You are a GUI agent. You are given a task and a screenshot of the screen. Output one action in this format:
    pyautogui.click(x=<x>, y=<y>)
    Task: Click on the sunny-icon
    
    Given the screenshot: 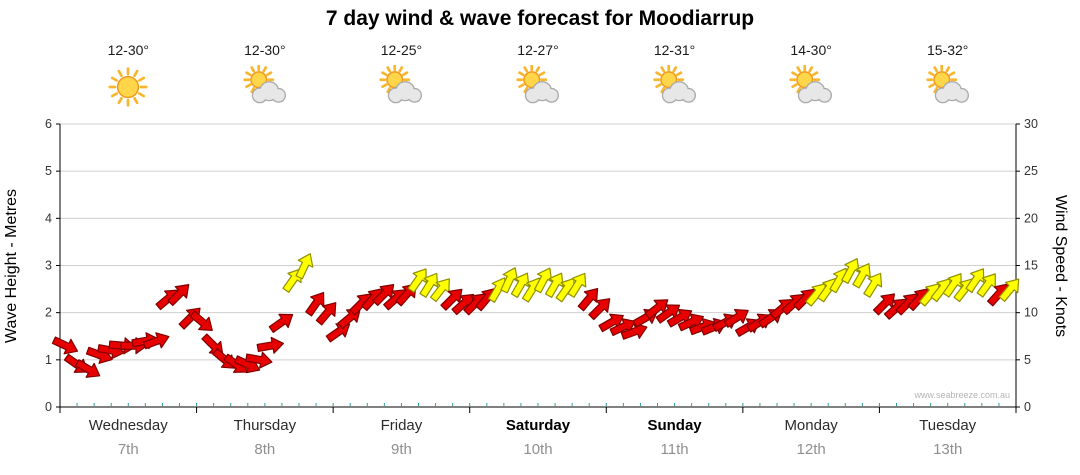 What is the action you would take?
    pyautogui.click(x=128, y=87)
    